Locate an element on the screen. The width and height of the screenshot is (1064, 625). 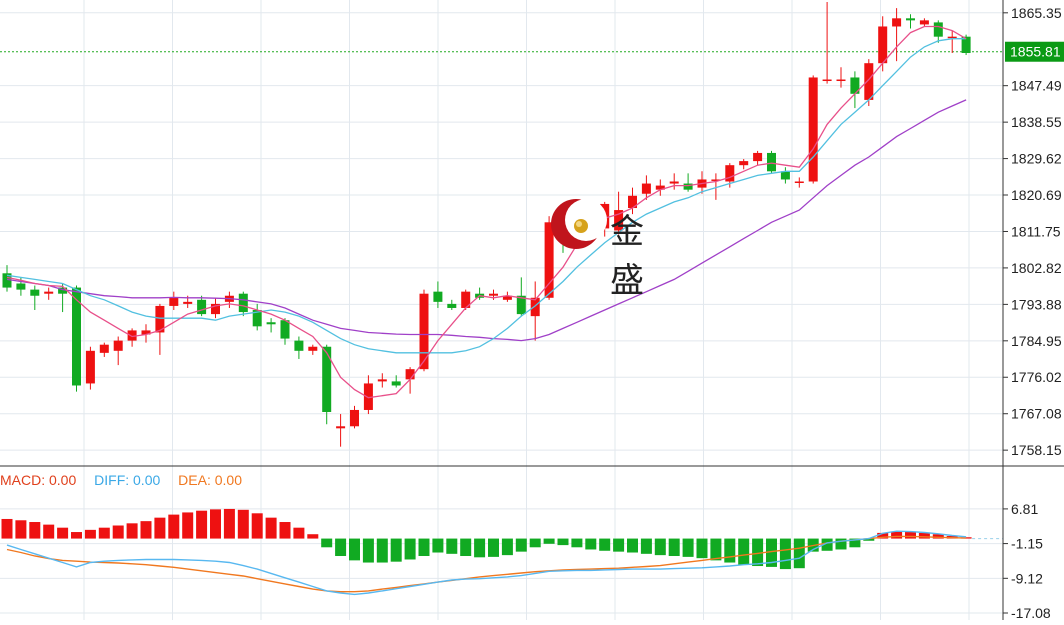
macd-value-label: MACD: 0.00 is located at coordinates (38, 480).